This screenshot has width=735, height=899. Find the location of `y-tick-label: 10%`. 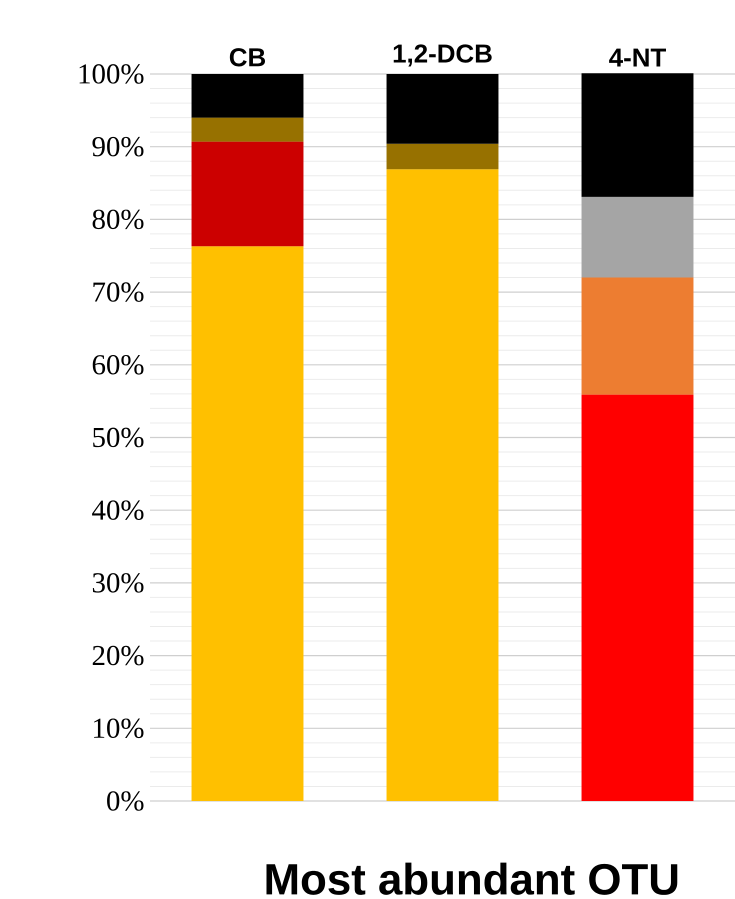

y-tick-label: 10% is located at coordinates (119, 728).